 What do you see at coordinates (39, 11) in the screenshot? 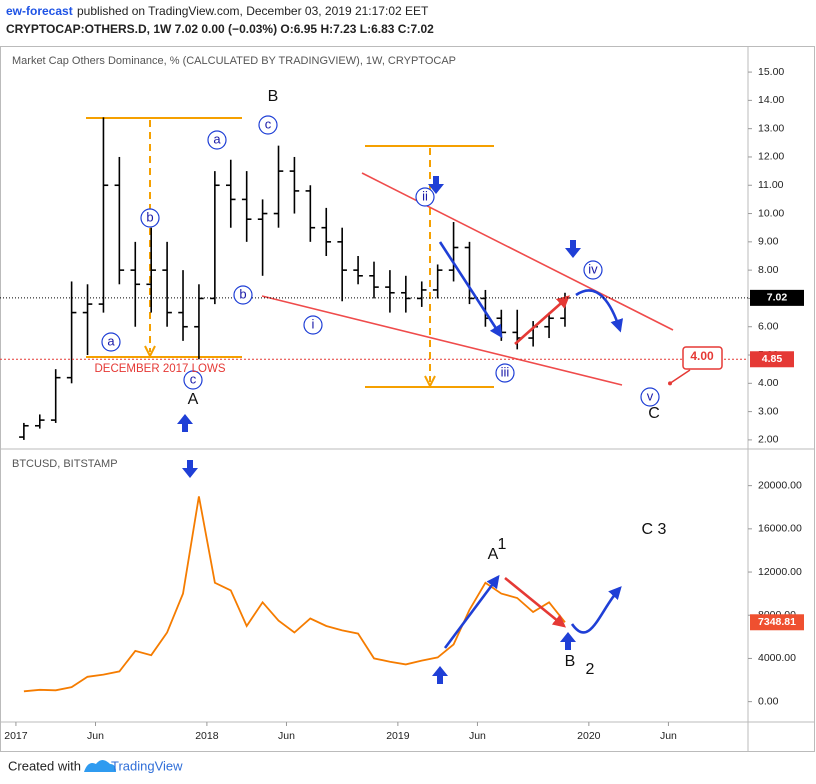
I see `author: ew-forecast` at bounding box center [39, 11].